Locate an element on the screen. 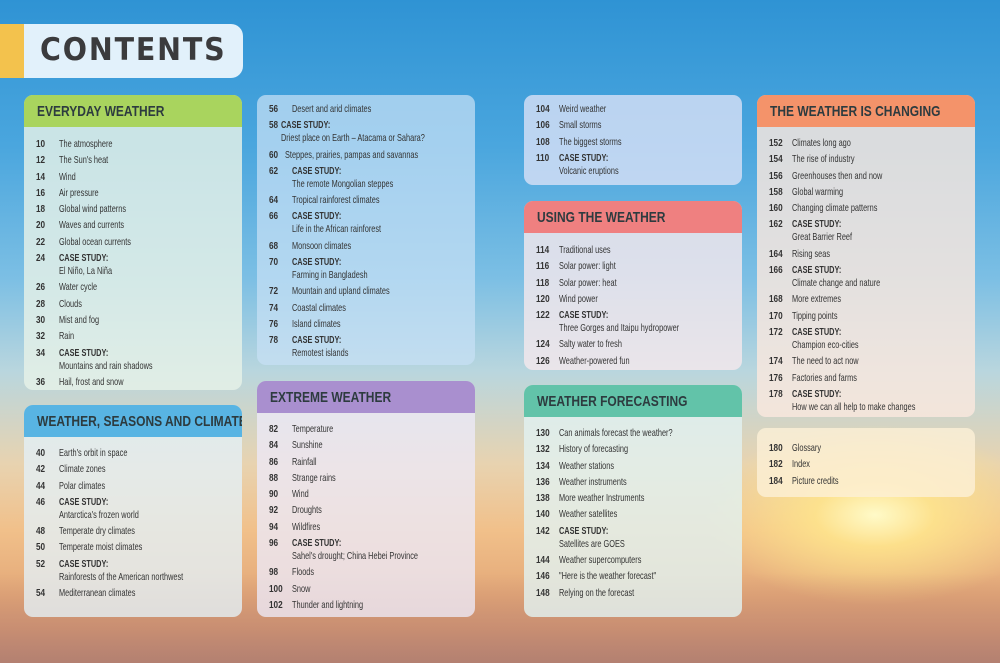  toc-entry: 162 CASE STUDY: Great Barrier Reef is located at coordinates (872, 232).